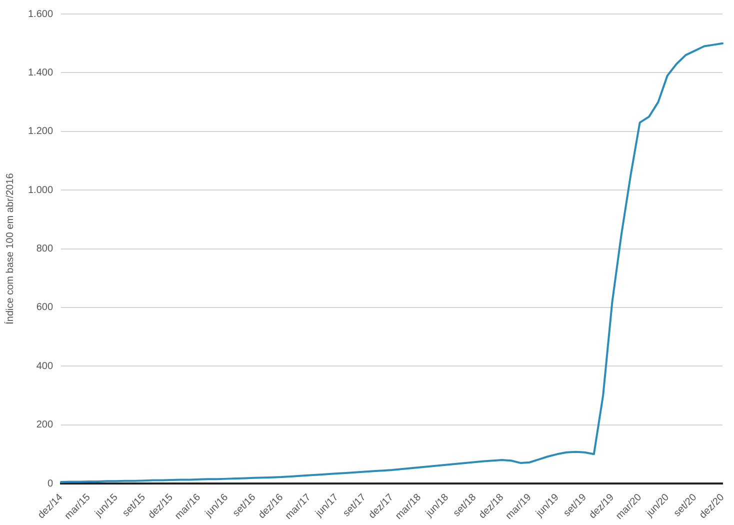 The image size is (734, 525). I want to click on y-tick-label: 1.200, so click(41, 132).